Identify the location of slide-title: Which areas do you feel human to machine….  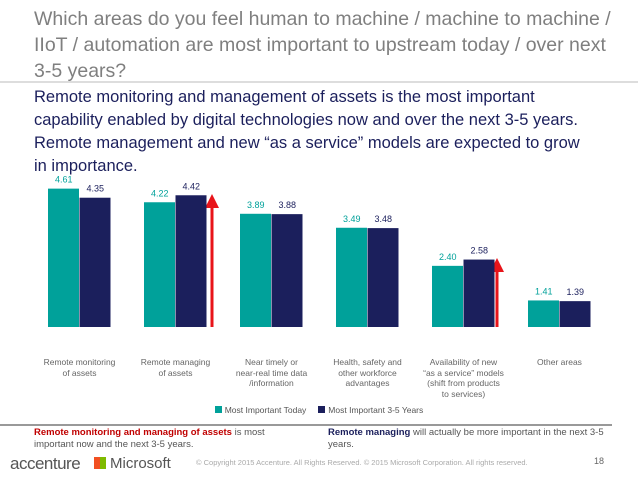
(322, 45).